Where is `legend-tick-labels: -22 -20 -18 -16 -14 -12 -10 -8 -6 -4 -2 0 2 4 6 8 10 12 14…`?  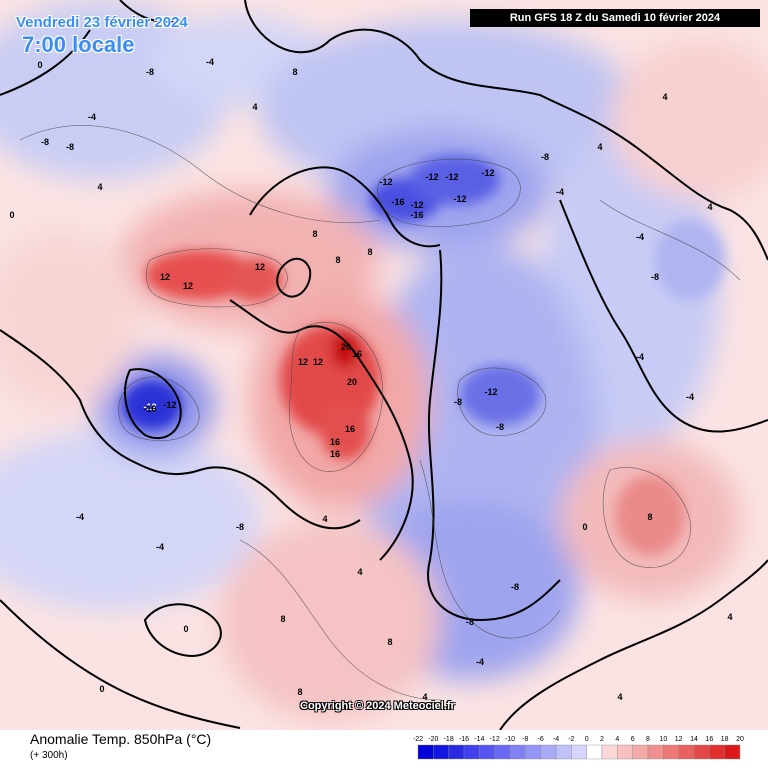 legend-tick-labels: -22 -20 -18 -16 -14 -12 -10 -8 -6 -4 -2 0 2 4 6 8 10 12 14… is located at coordinates (578, 739).